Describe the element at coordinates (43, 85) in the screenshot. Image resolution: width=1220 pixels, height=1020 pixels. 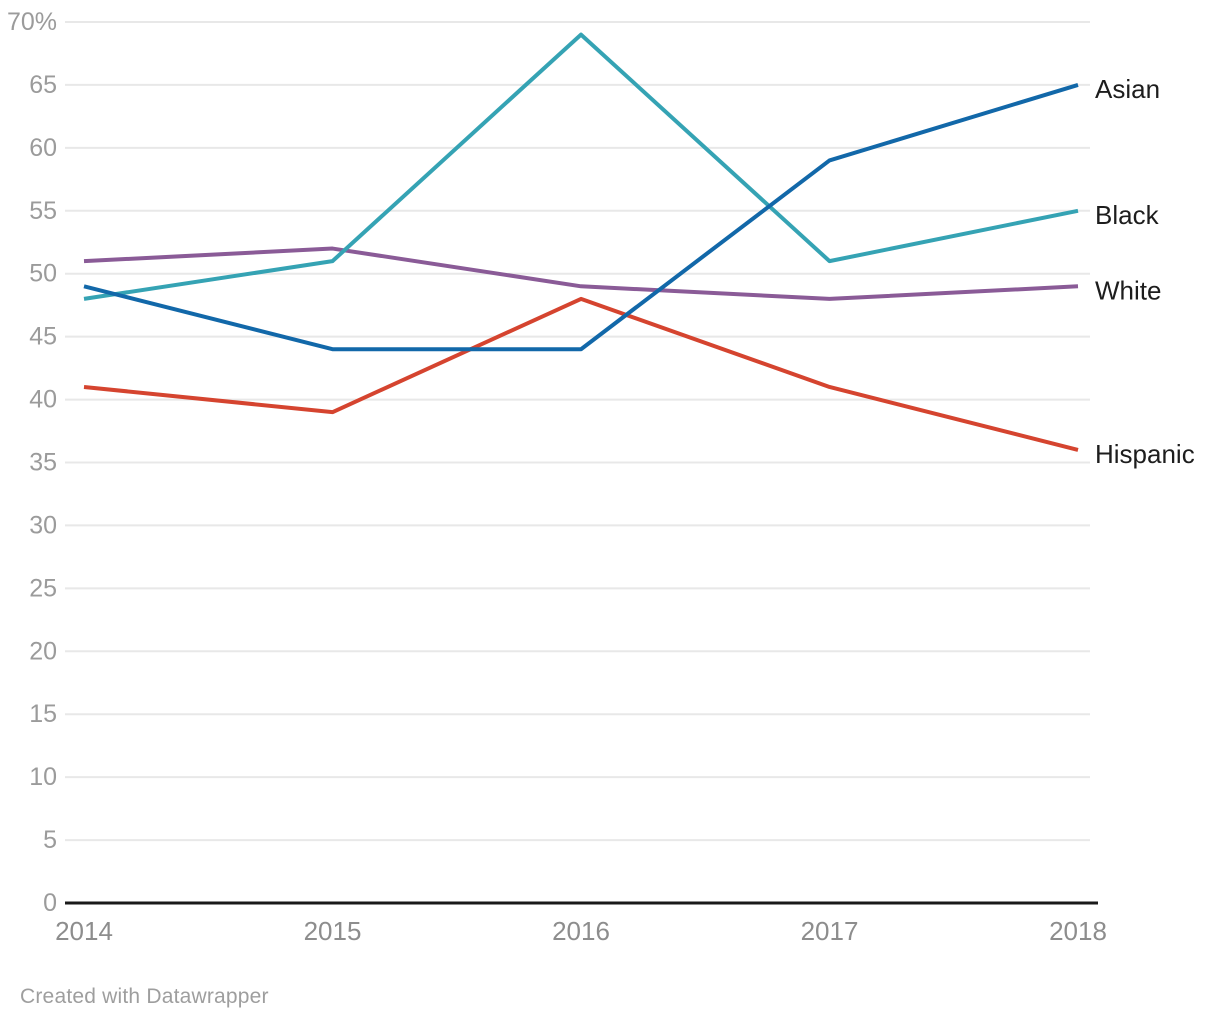
I see `y-tick-label: 65` at that location.